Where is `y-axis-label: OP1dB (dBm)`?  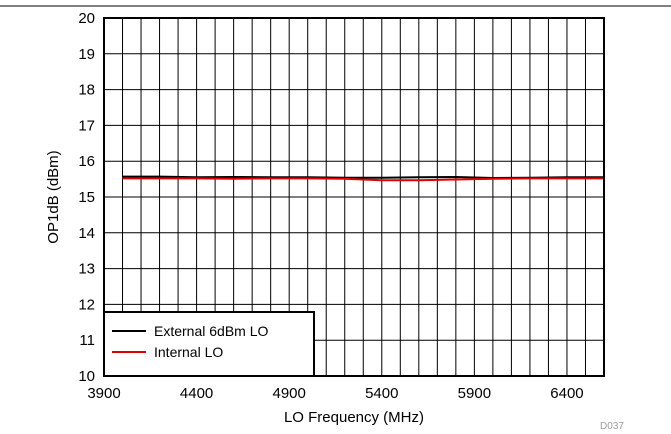 y-axis-label: OP1dB (dBm) is located at coordinates (53, 196).